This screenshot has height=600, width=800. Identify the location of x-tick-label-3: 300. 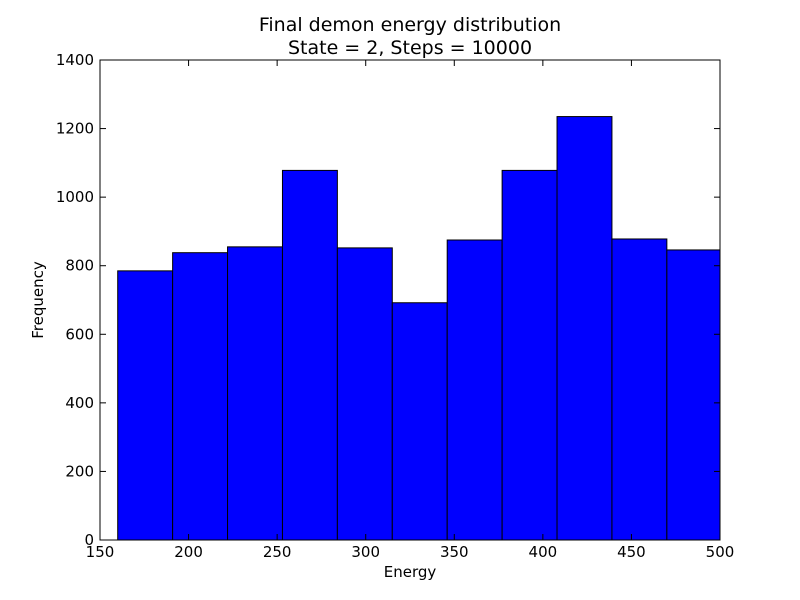
(365, 552).